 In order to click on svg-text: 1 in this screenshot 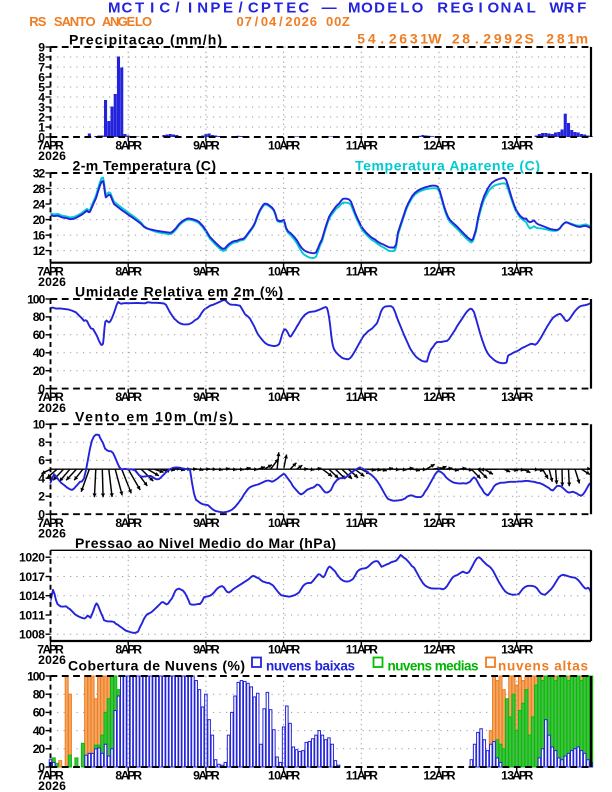, I will do `click(41, 127)`.